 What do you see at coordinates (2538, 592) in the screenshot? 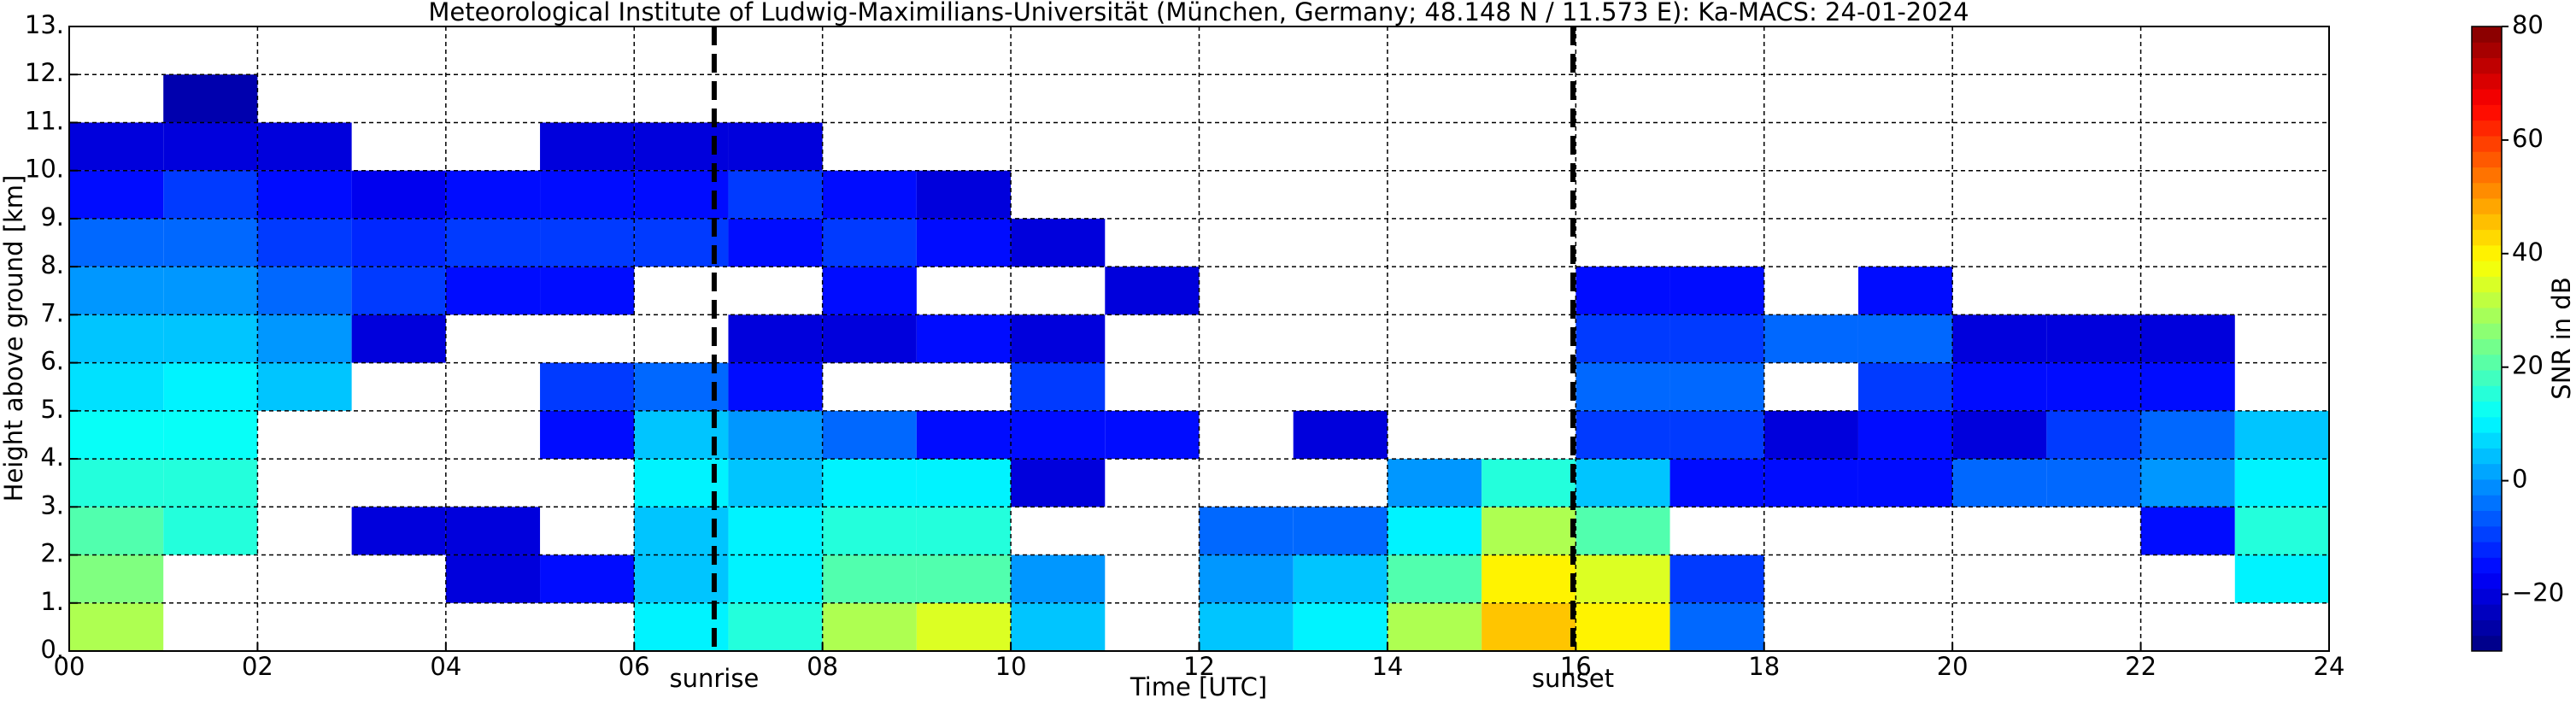
I see `colorbar-tick-label: −20` at bounding box center [2538, 592].